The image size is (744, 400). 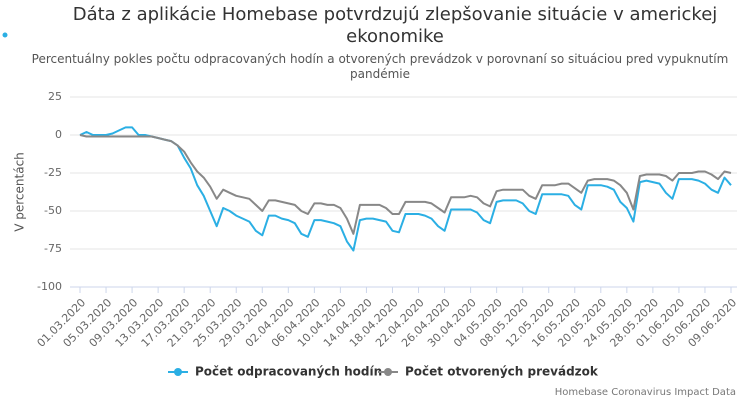 I want to click on legend-label: Počet otvorených prevádzok, so click(x=502, y=372).